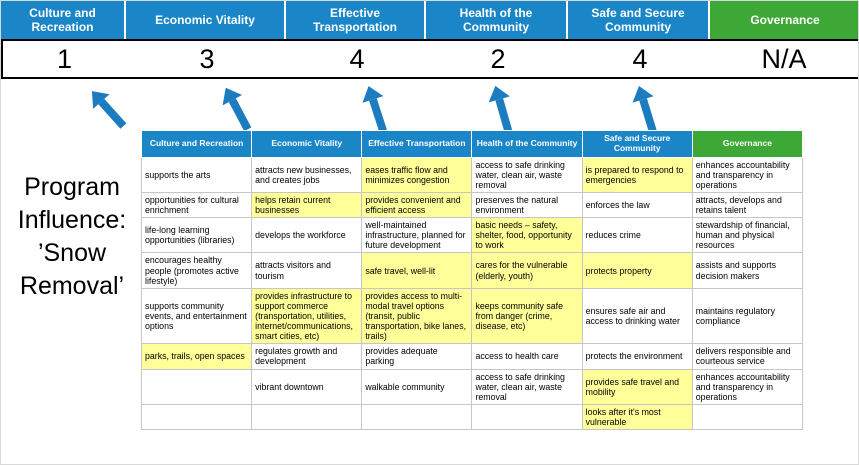 The width and height of the screenshot is (859, 465). Describe the element at coordinates (196, 174) in the screenshot. I see `influence-cell: supports the arts` at that location.